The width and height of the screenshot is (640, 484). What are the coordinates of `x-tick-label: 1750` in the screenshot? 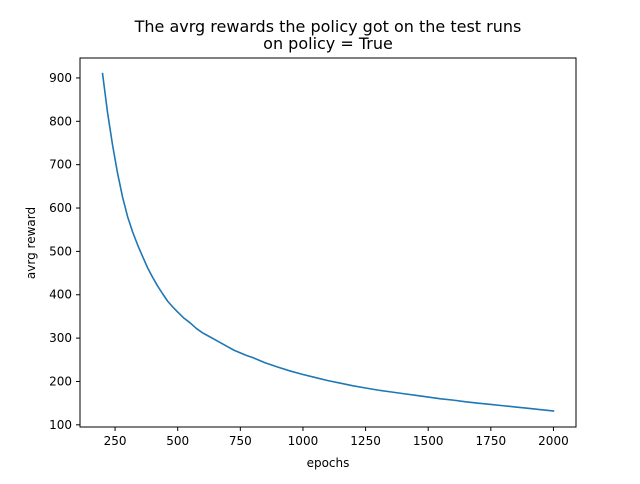 It's located at (491, 441).